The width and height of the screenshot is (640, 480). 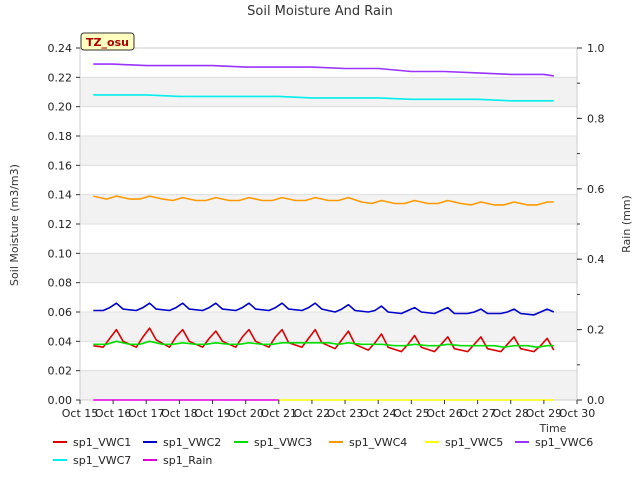 I want to click on y-tick-label-left: 0.16, so click(x=60, y=165).